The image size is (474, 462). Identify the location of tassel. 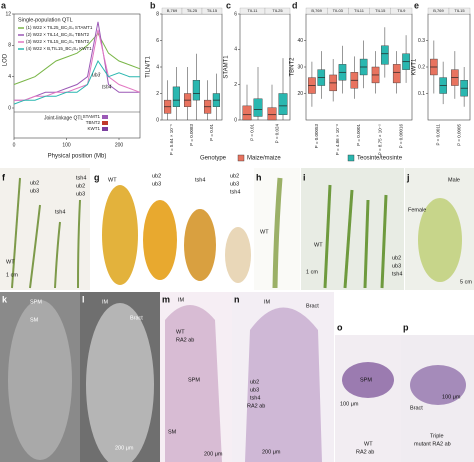
(440, 240).